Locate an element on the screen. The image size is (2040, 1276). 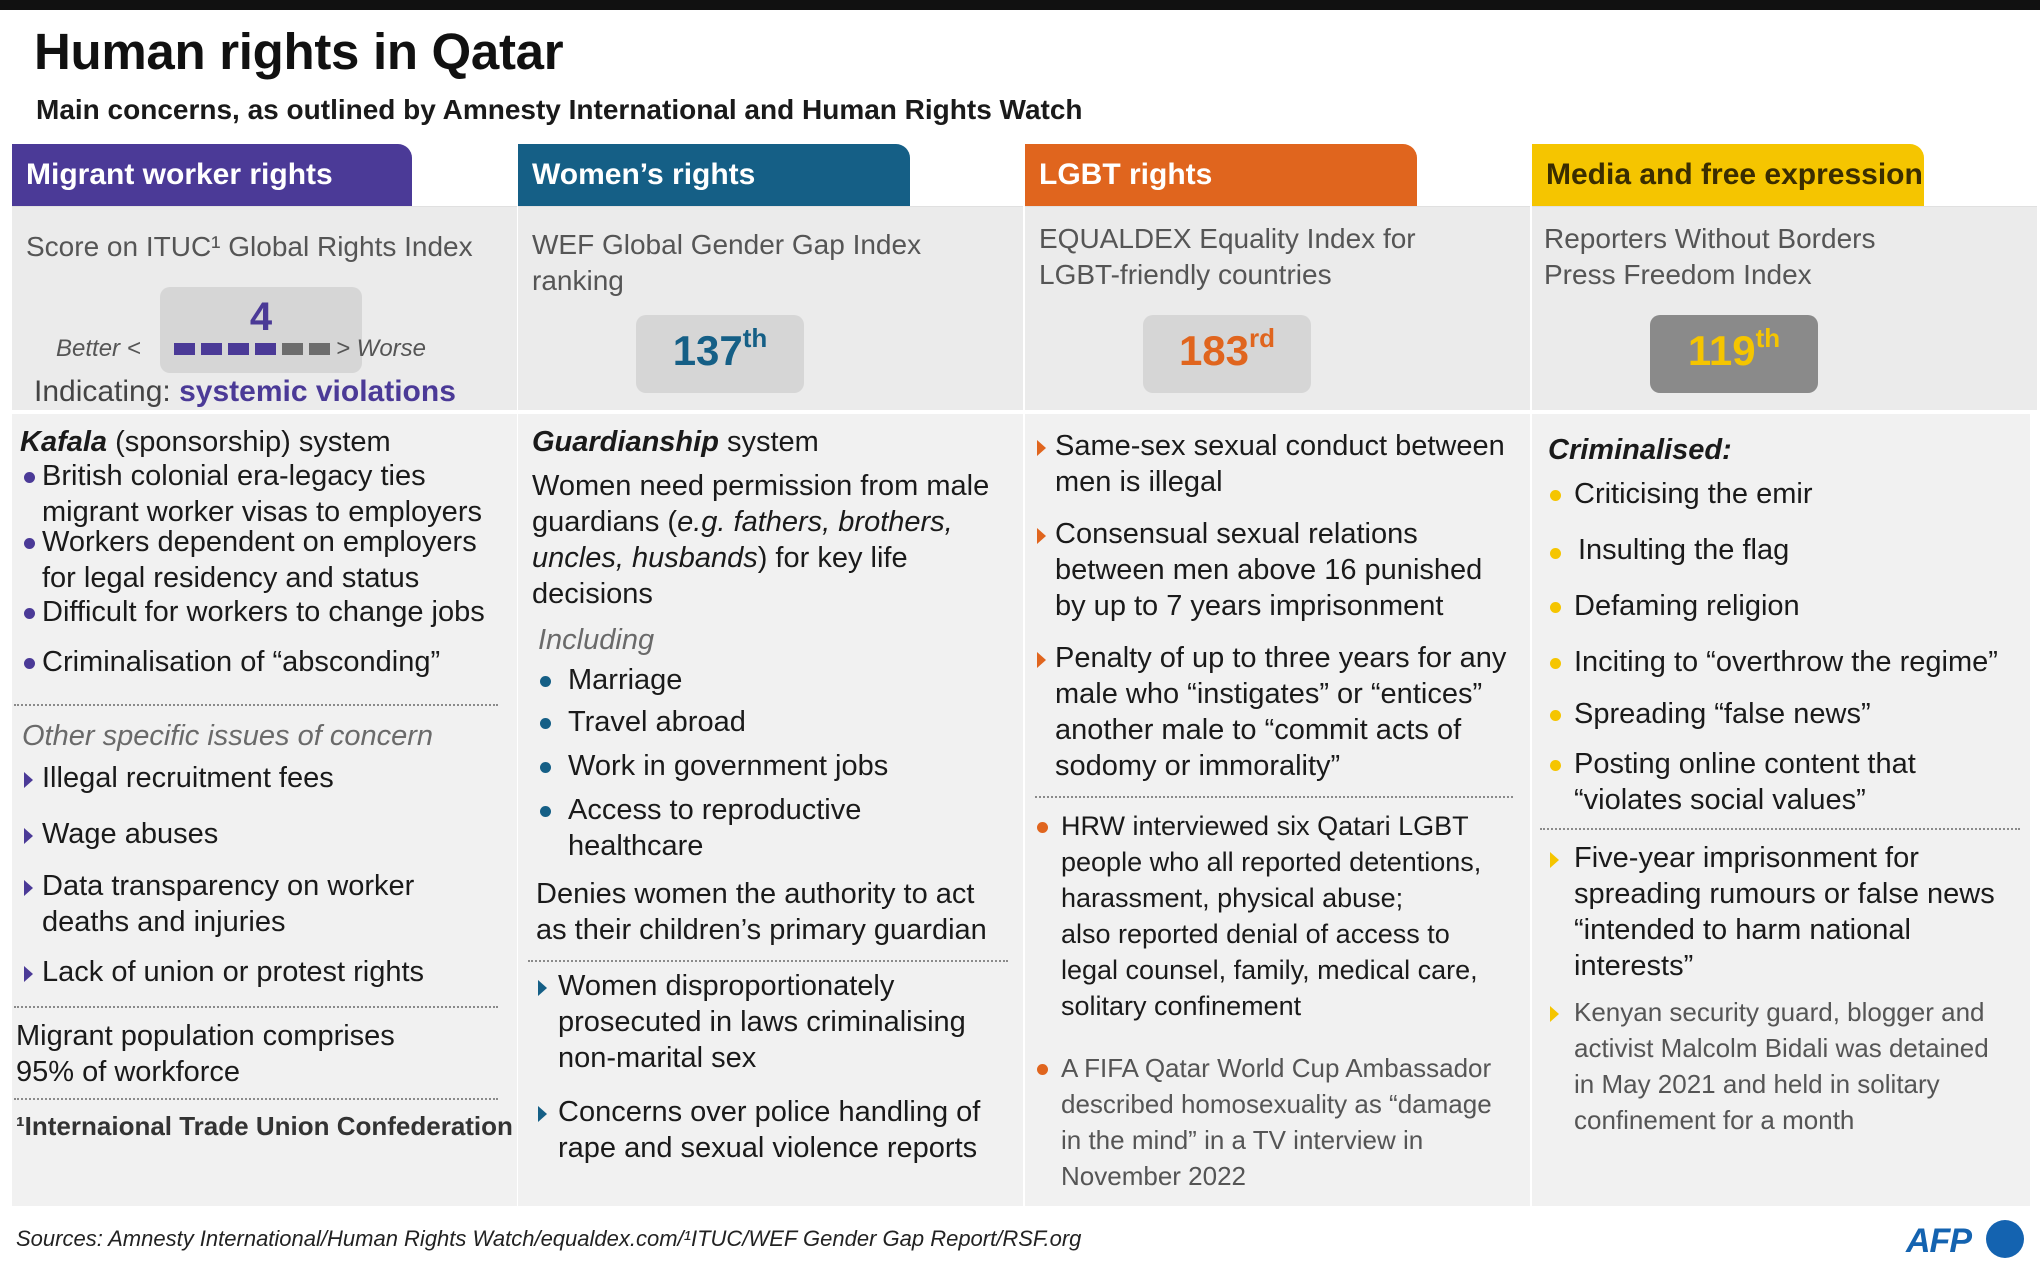
criminalised-item: Defaming religion is located at coordinates (1687, 606).